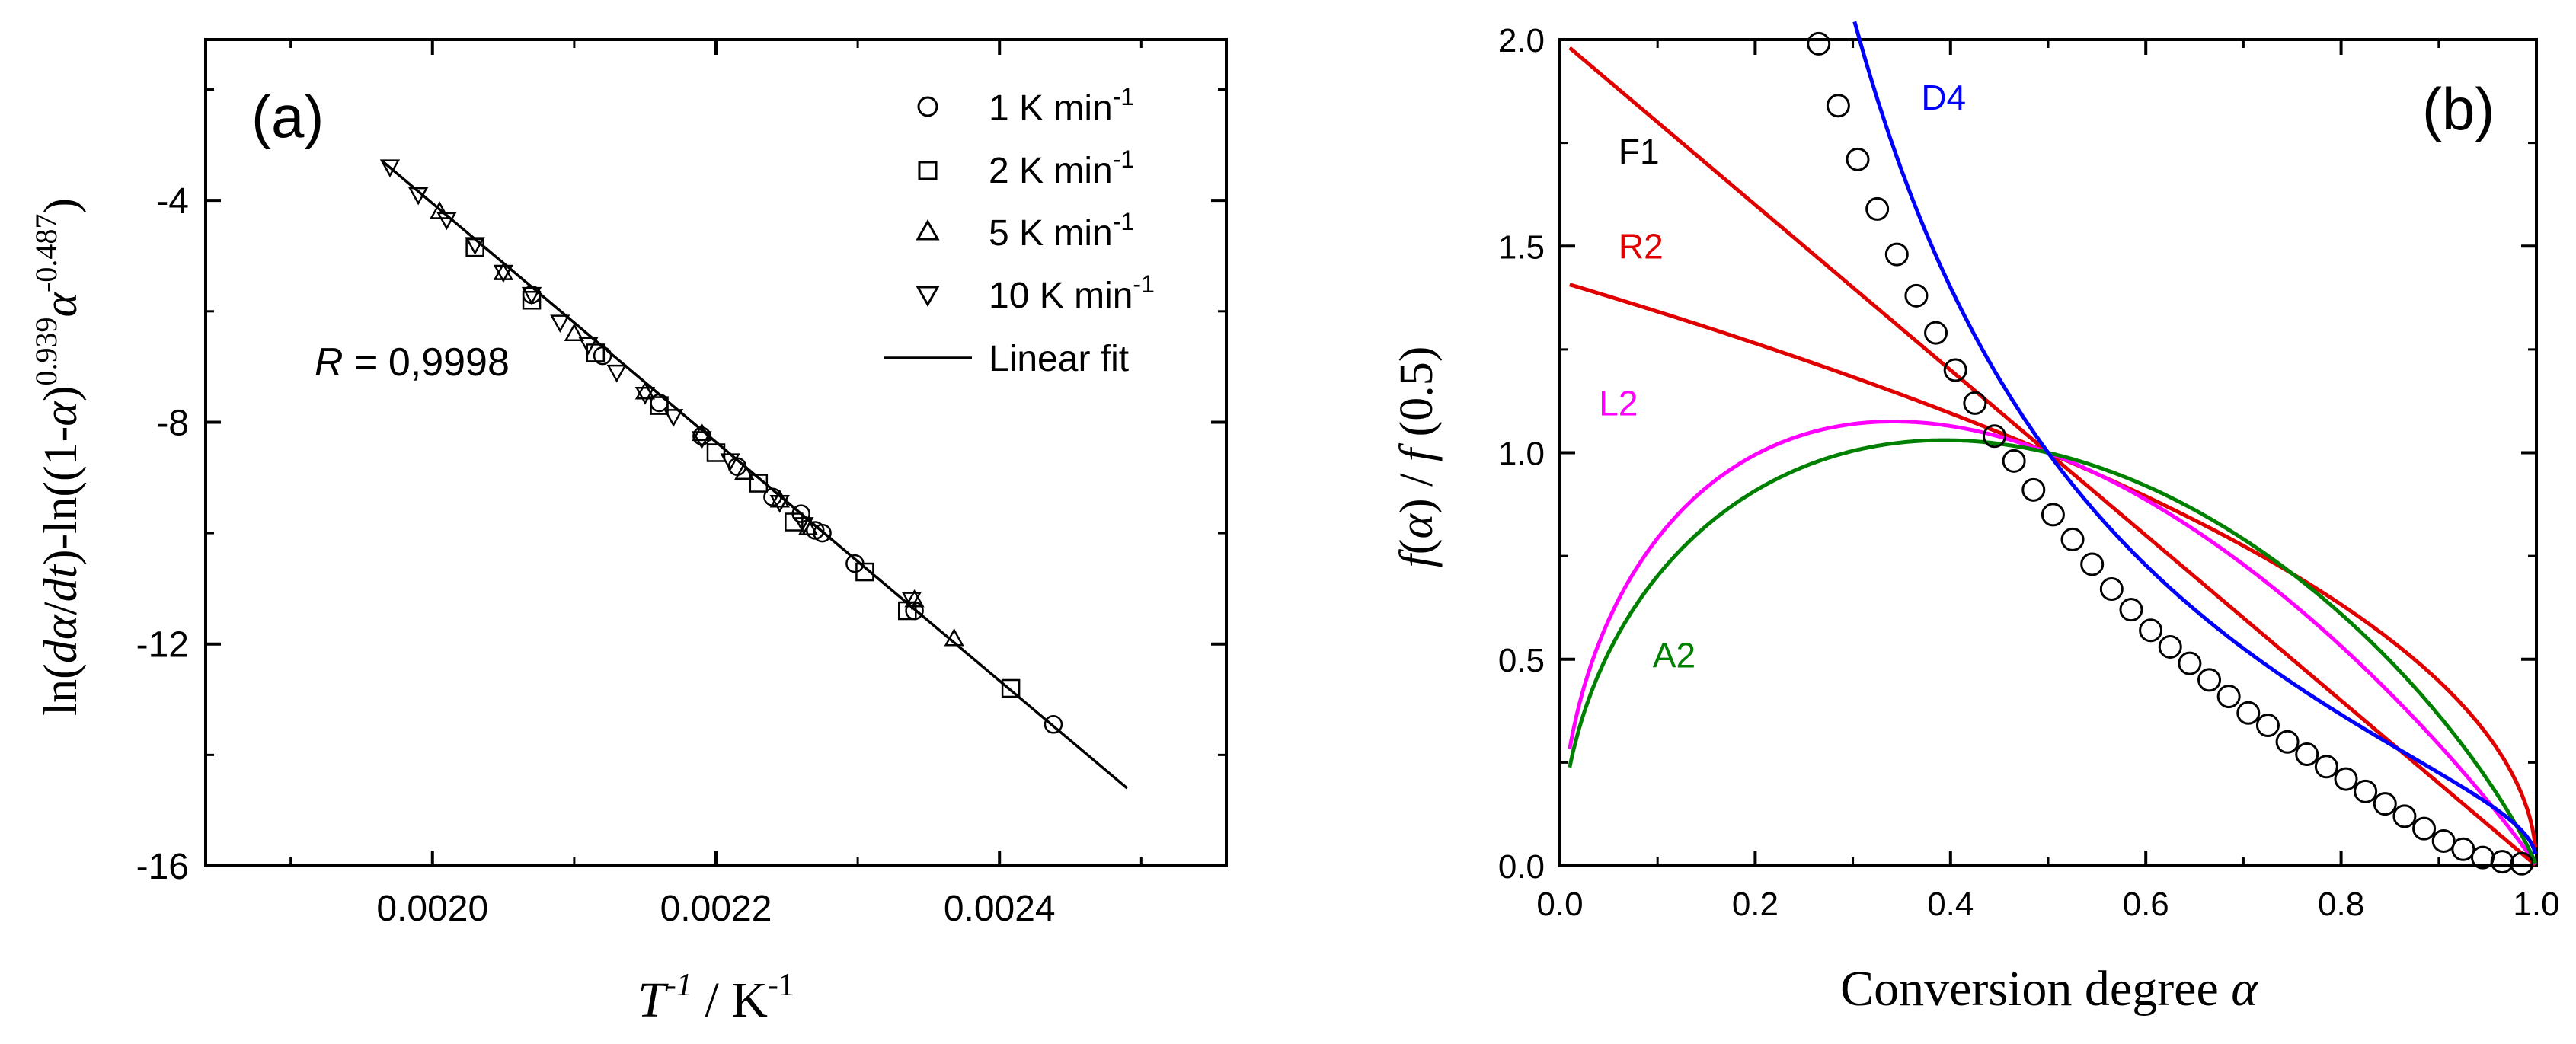 This screenshot has width=2576, height=1044. What do you see at coordinates (1639, 152) in the screenshot?
I see `curve-label-f1: F1` at bounding box center [1639, 152].